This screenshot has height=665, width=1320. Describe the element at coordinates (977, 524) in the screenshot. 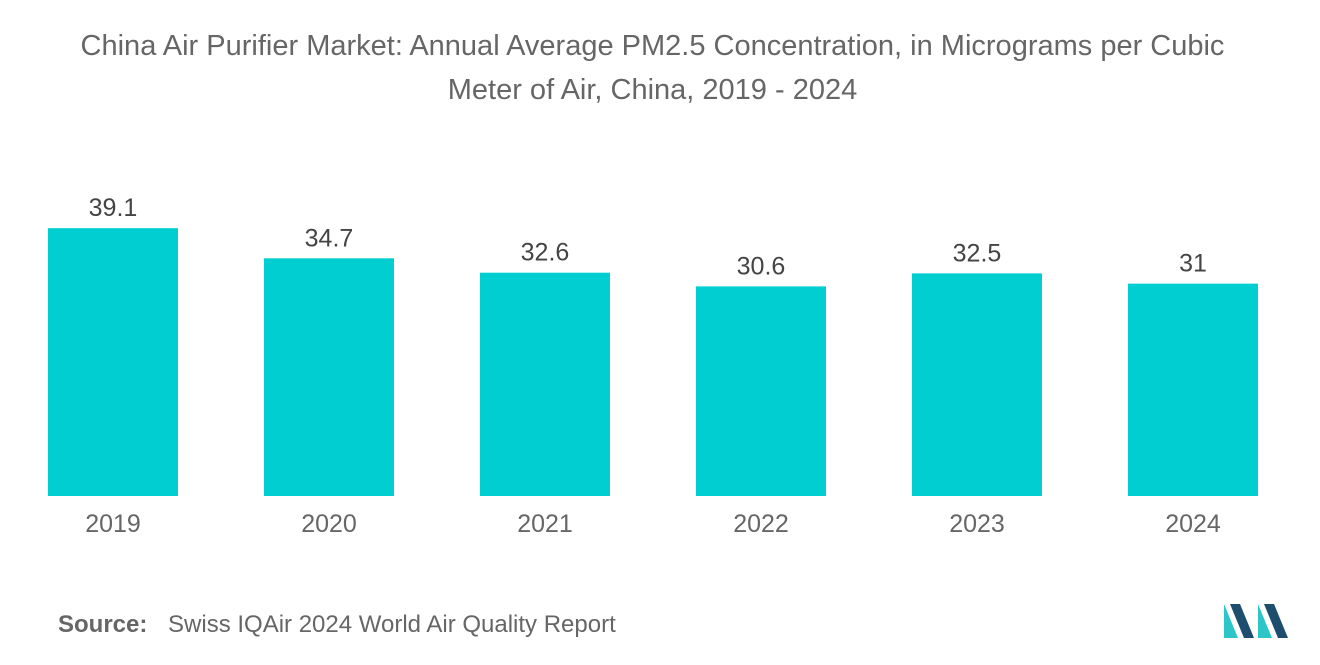

I see `x-tick-label-2023: 2023` at that location.